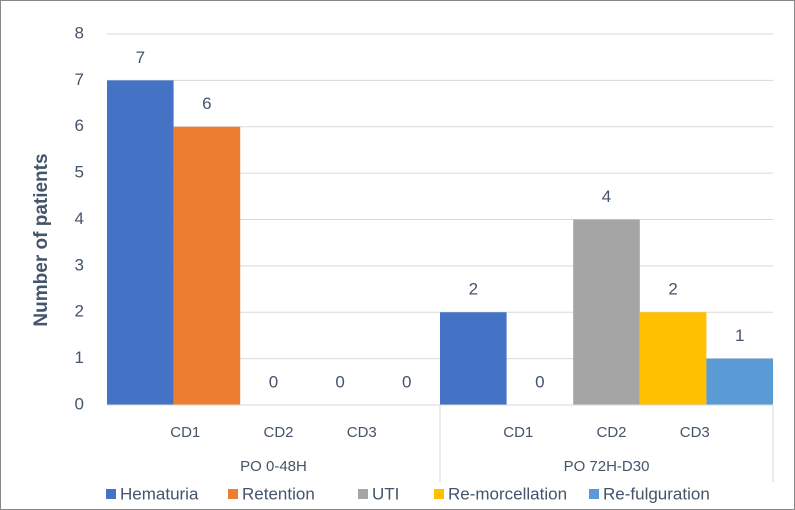 The width and height of the screenshot is (795, 510). What do you see at coordinates (79, 79) in the screenshot?
I see `y-tick-label: 7` at bounding box center [79, 79].